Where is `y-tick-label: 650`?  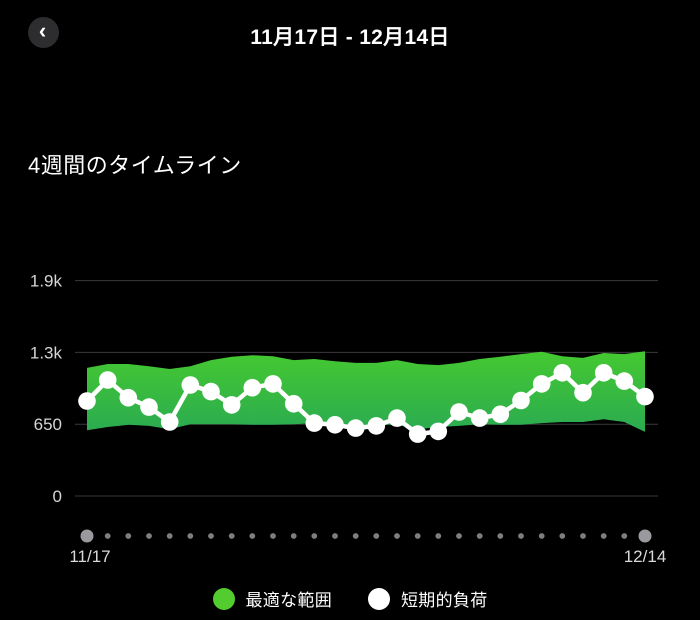 y-tick-label: 650 is located at coordinates (48, 424).